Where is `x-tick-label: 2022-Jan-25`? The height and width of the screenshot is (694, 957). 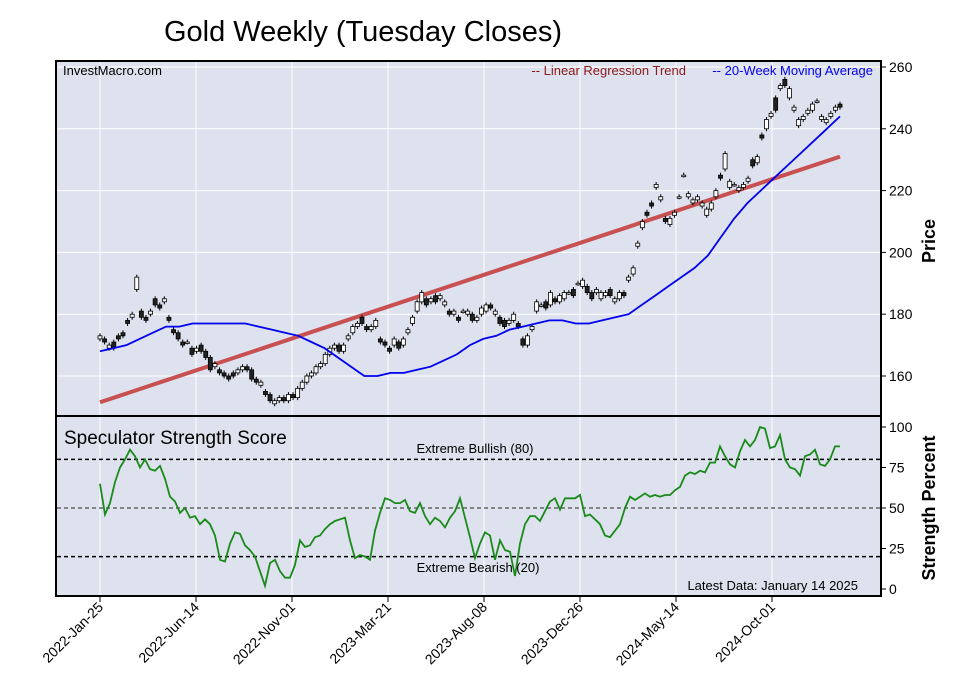
x-tick-label: 2022-Jan-25 is located at coordinates (72, 632).